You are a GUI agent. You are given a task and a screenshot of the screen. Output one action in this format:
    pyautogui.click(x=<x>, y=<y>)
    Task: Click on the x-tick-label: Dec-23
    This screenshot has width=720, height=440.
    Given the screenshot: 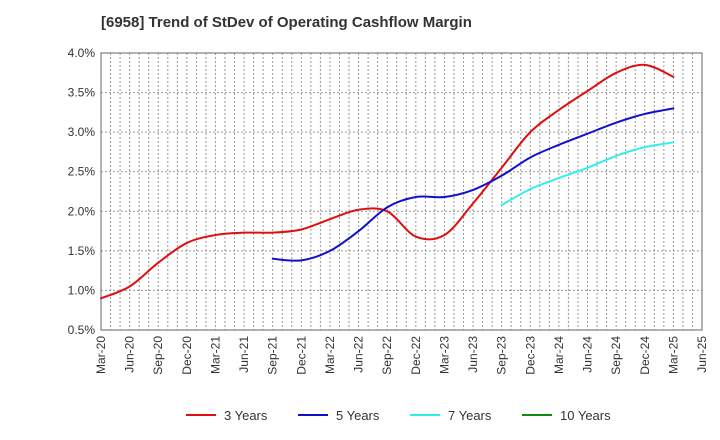 What is the action you would take?
    pyautogui.click(x=530, y=355)
    